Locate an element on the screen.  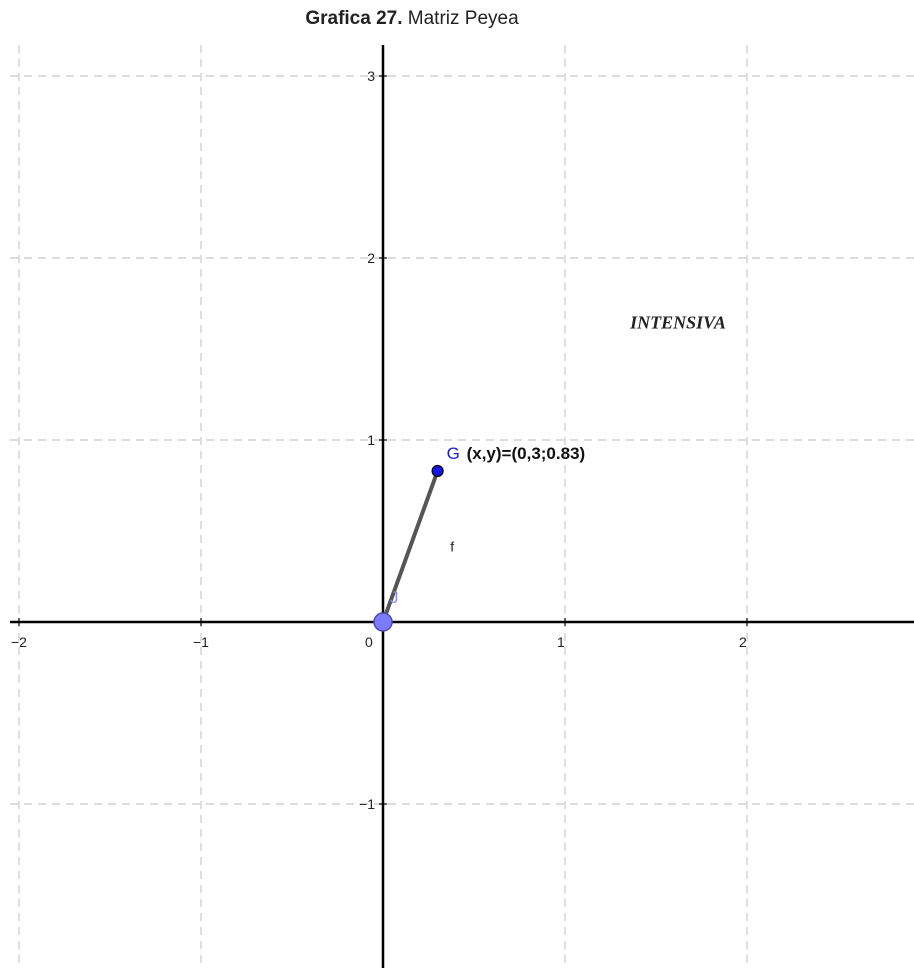
y-tick-label: 2 is located at coordinates (371, 258).